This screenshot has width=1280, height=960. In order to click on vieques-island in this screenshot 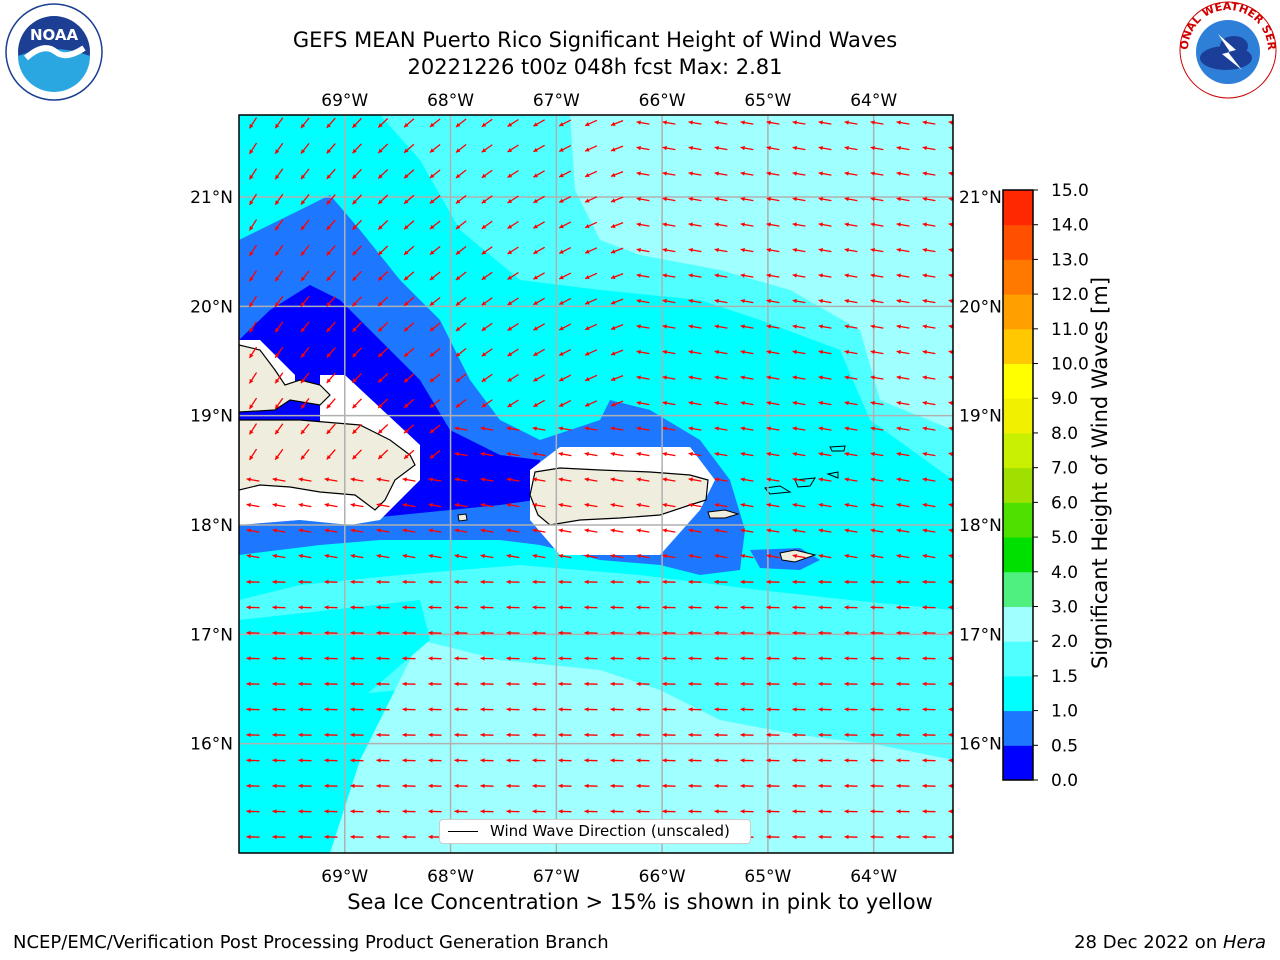, I will do `click(723, 514)`.